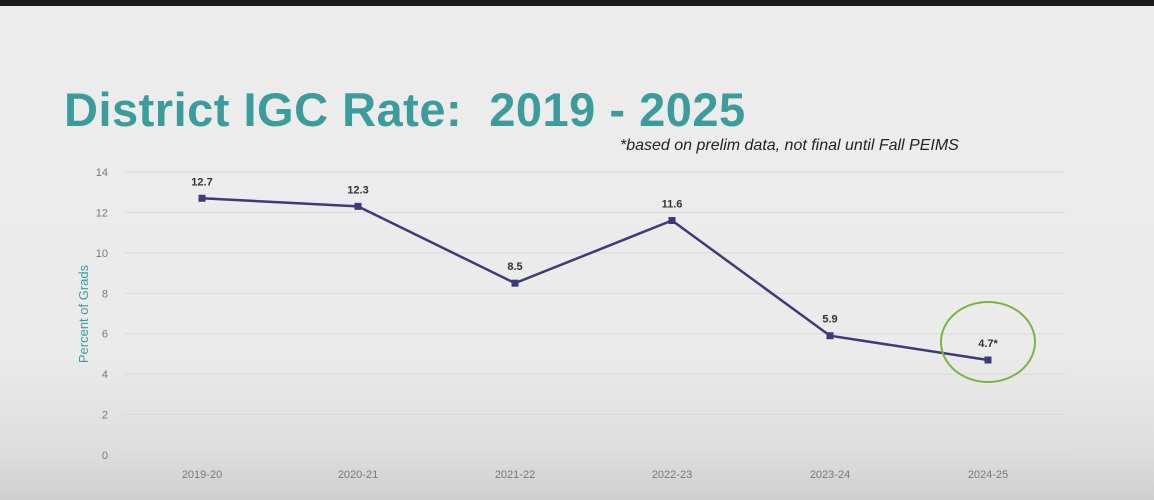 The height and width of the screenshot is (500, 1154). What do you see at coordinates (102, 254) in the screenshot?
I see `y-tick-label: 10` at bounding box center [102, 254].